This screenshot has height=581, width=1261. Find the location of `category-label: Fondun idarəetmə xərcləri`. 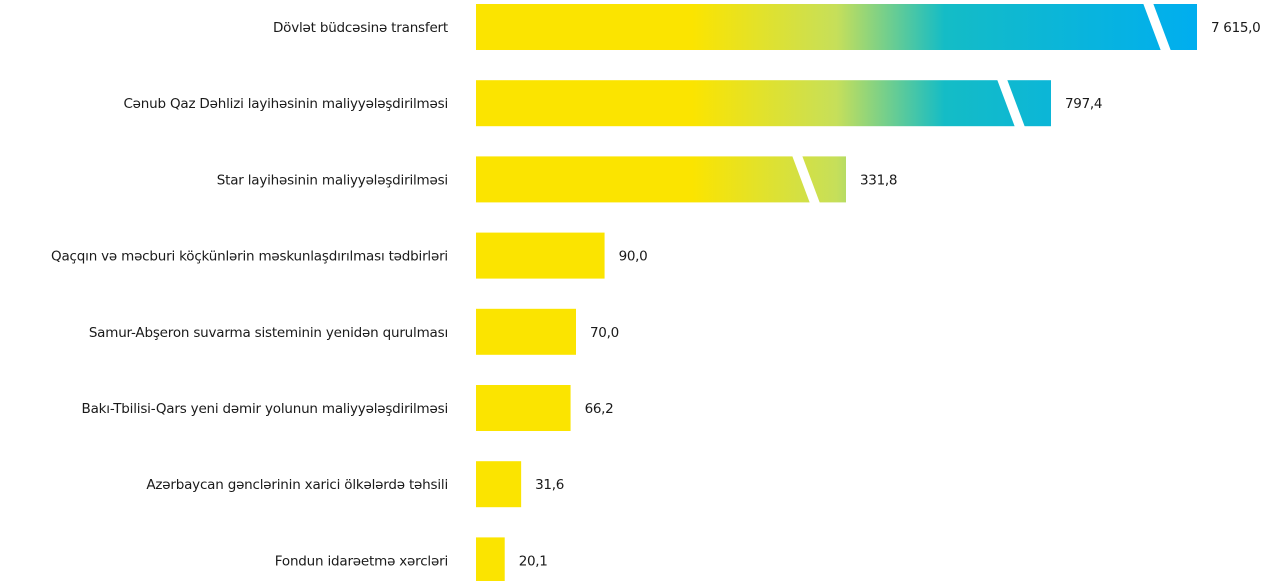

category-label: Fondun idarəetmə xərcləri is located at coordinates (361, 561).